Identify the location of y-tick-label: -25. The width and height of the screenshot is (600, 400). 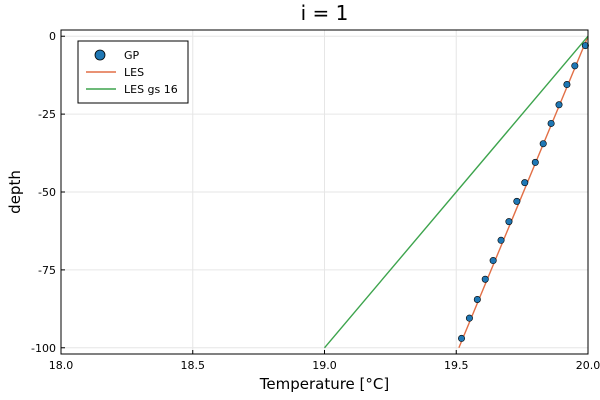
(47, 114).